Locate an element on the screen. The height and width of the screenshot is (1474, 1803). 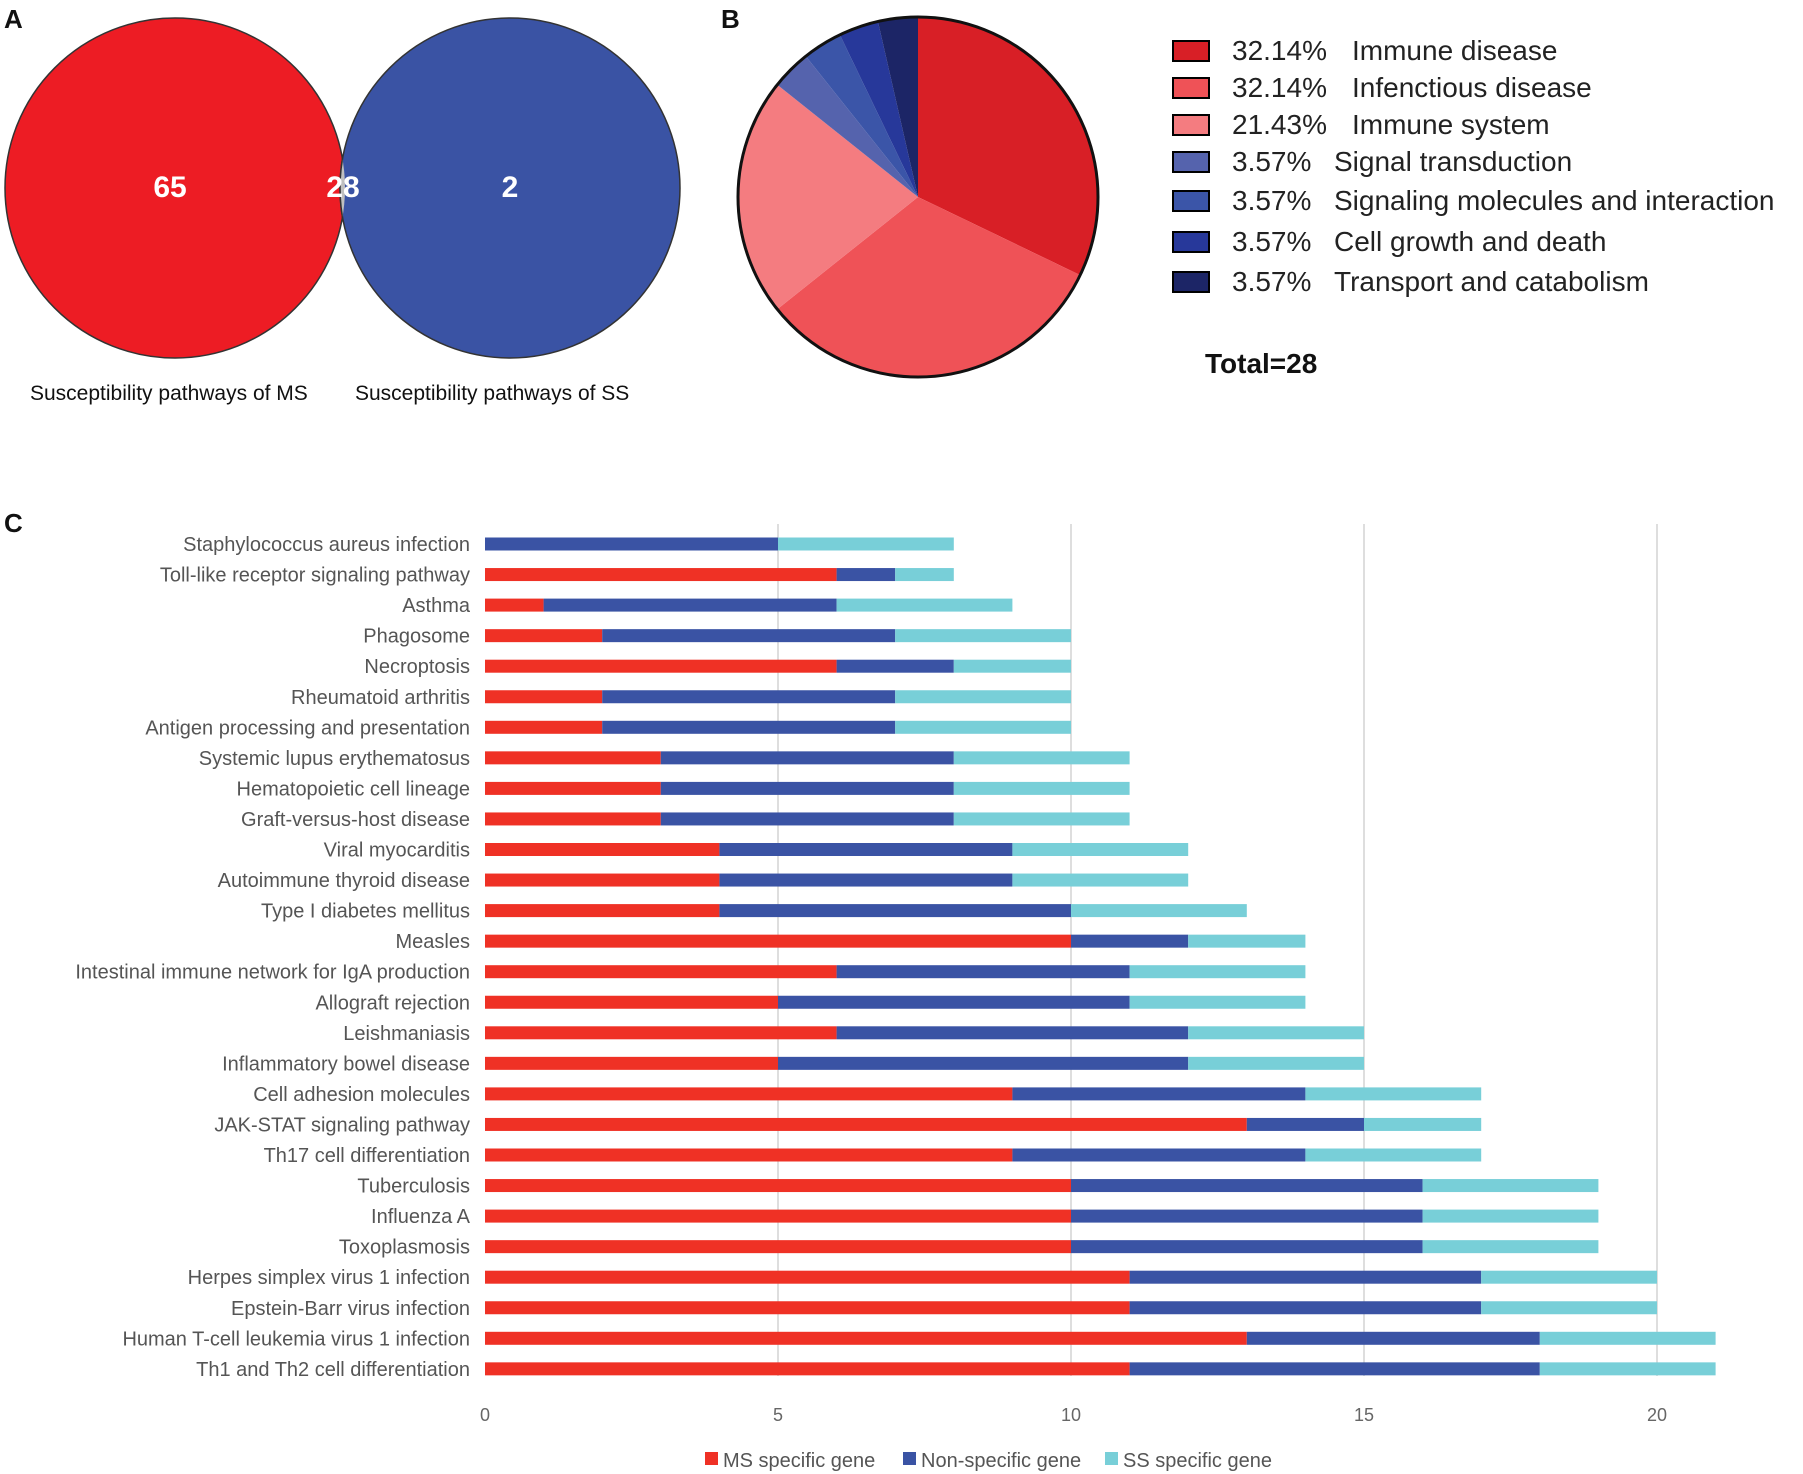
legend-label: Immune system is located at coordinates (1451, 124).